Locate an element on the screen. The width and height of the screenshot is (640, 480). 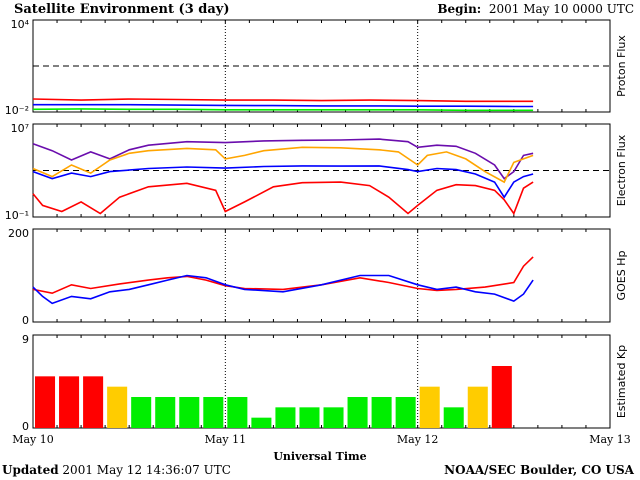
series-line-purple is located at coordinates (283, 159).